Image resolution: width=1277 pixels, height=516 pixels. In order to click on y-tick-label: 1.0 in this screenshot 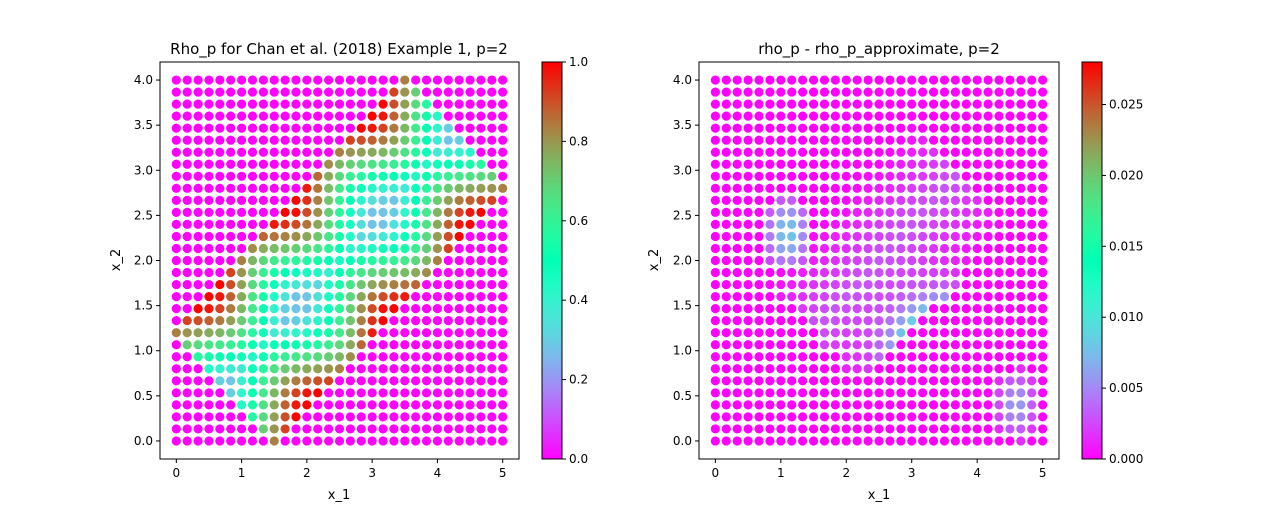, I will do `click(682, 351)`.